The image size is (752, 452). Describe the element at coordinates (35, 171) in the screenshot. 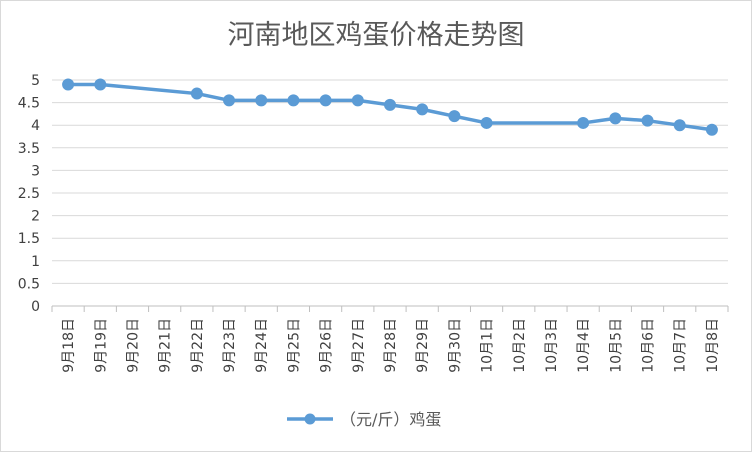

I see `y-tick-label: 3` at that location.